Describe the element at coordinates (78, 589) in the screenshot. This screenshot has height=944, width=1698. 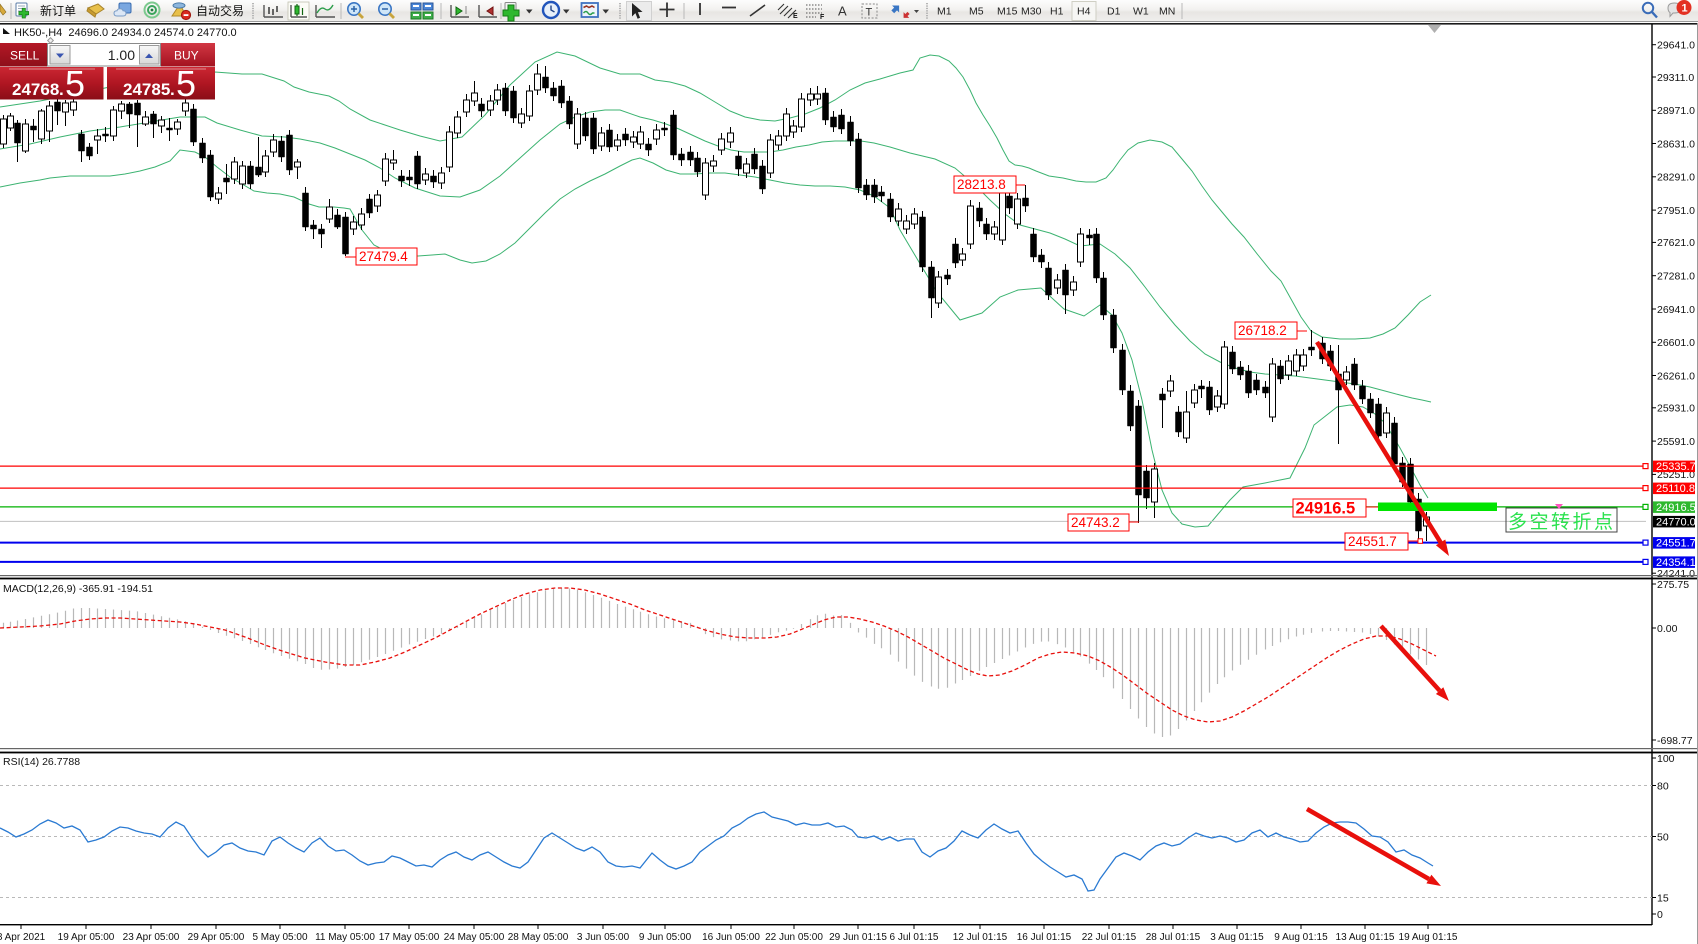
I see `svg-text: MACD(12,26,9) -365.91 -194.51` at that location.